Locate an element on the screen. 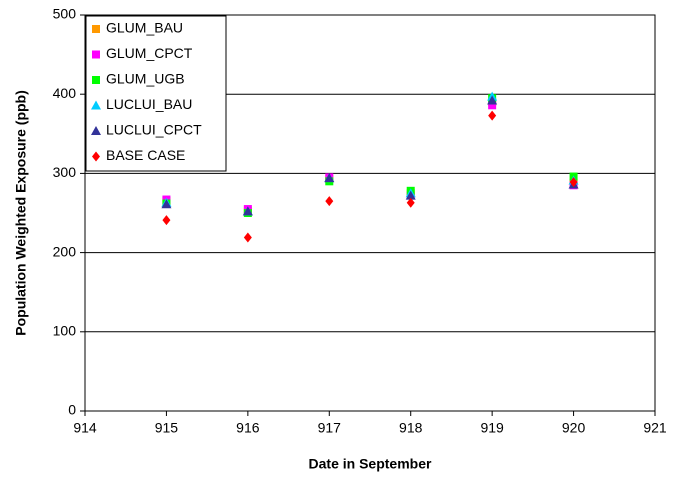 This screenshot has width=673, height=481. y-tick-label: 300 is located at coordinates (65, 172).